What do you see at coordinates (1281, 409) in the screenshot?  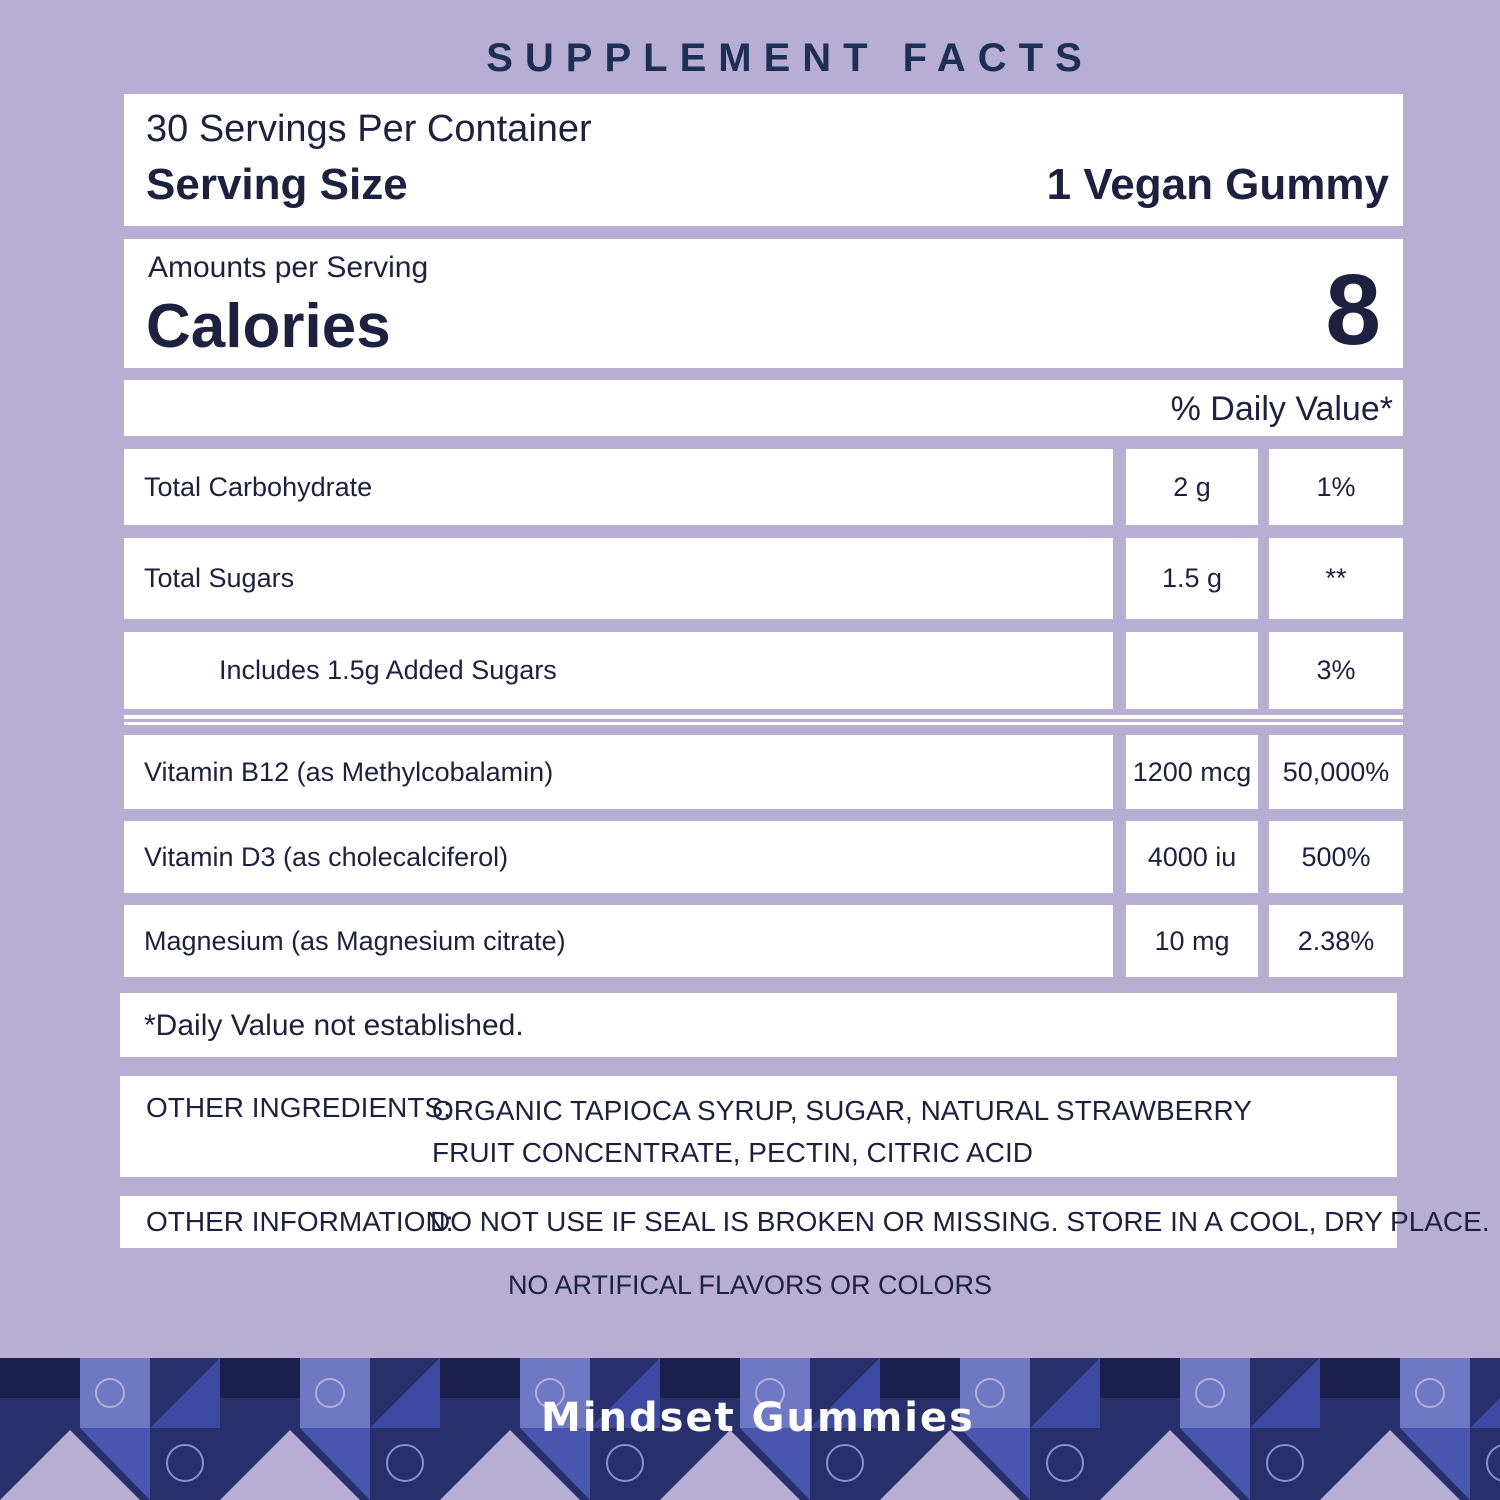 I see `dv-header: % Daily Value*` at bounding box center [1281, 409].